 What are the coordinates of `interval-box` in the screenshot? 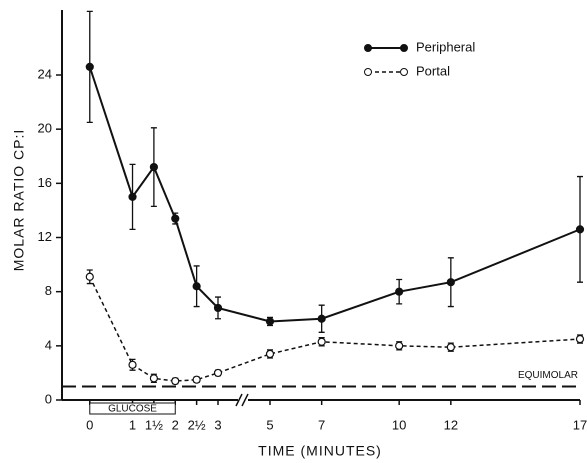 It's located at (132, 408).